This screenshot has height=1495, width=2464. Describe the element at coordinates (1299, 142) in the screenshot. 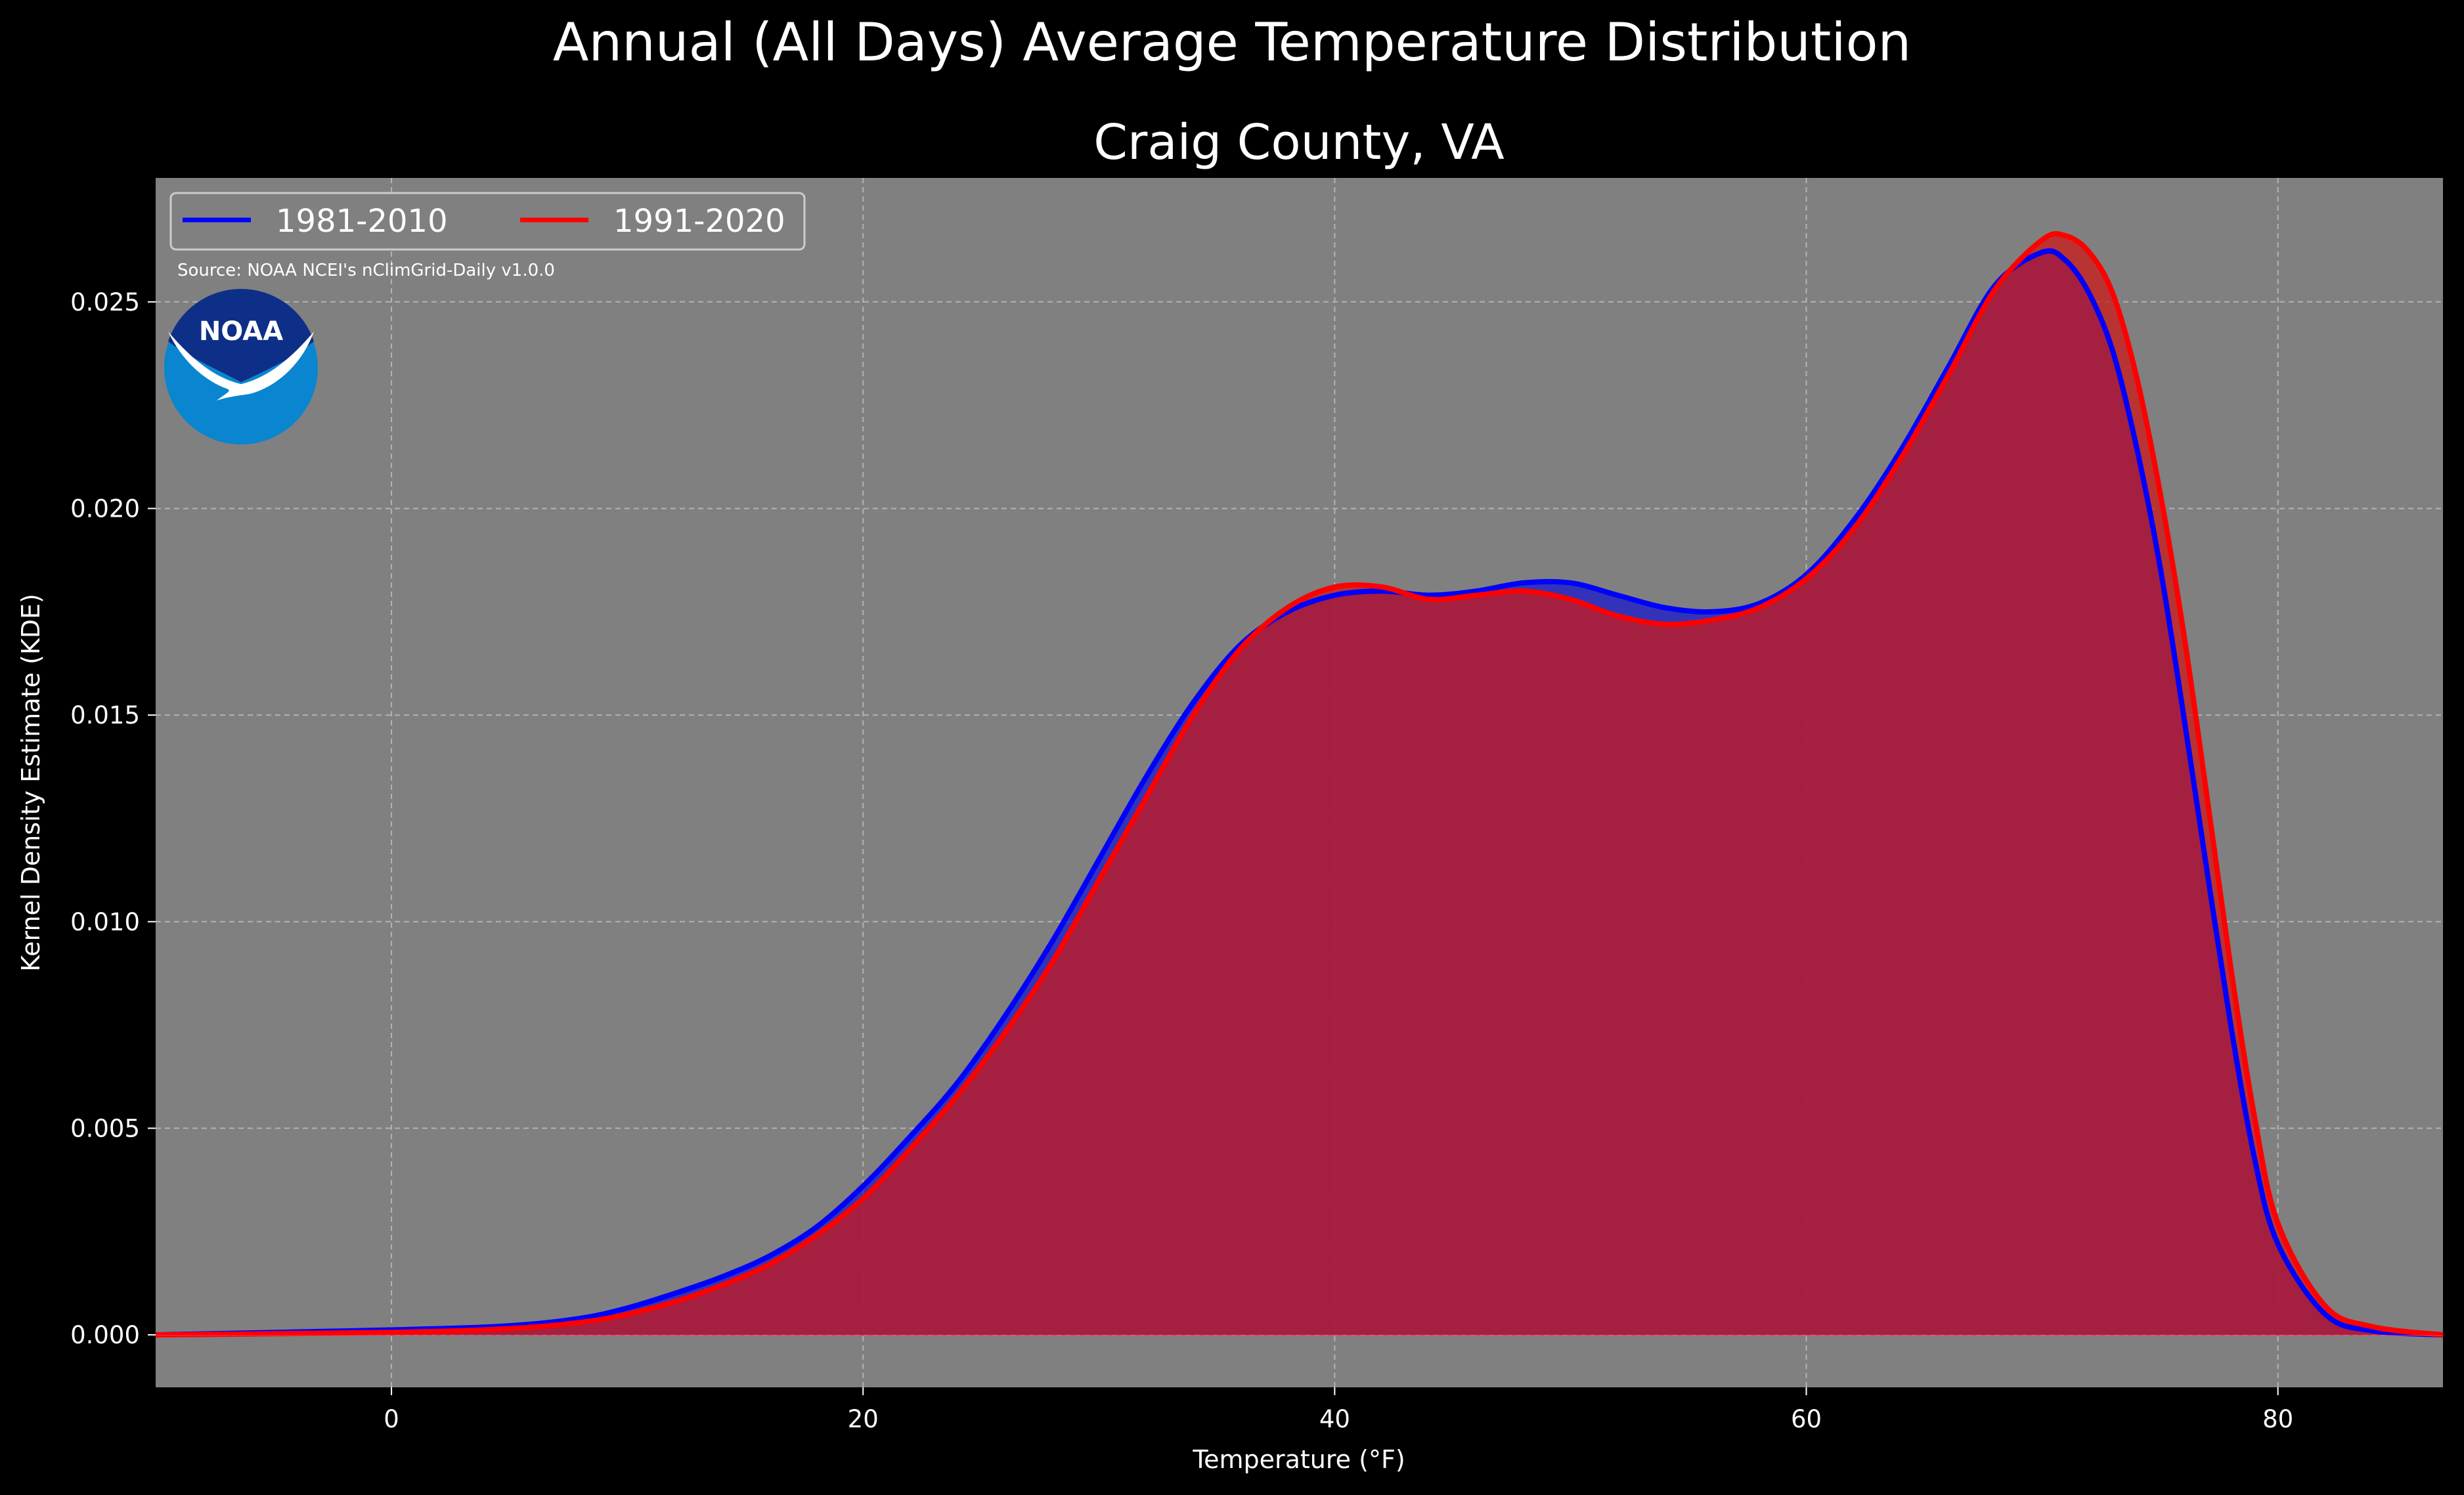

I see `chart-title: Craig County, VA` at that location.